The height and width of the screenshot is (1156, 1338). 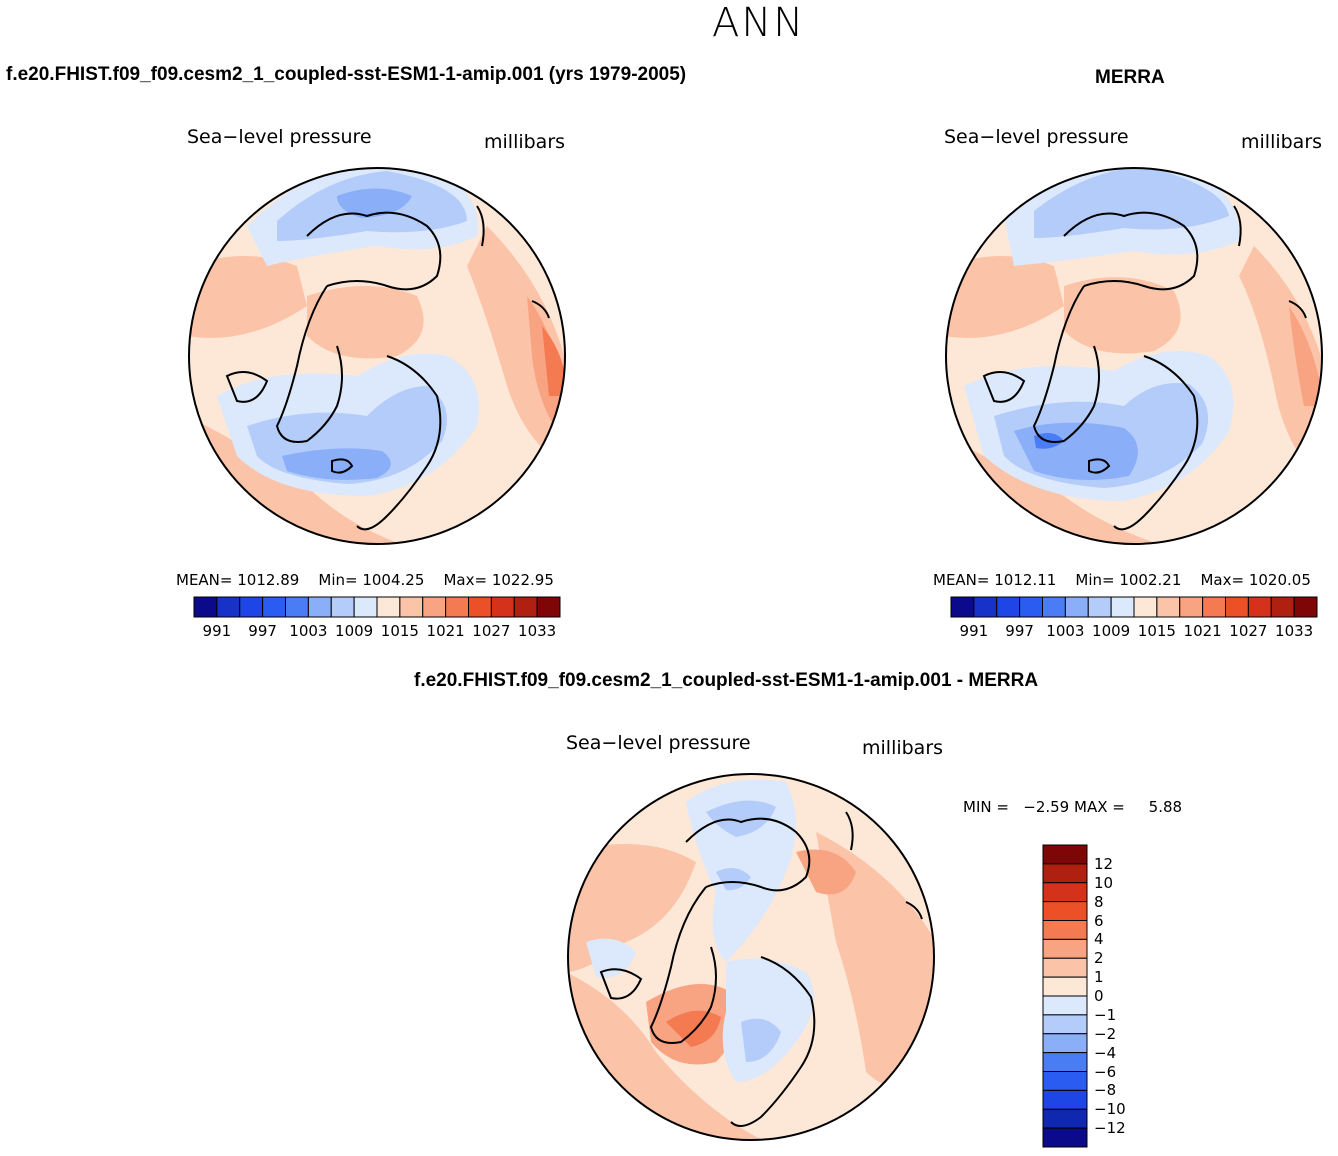 I want to click on panel-diff-colorbar-tick-label: 2, so click(x=1099, y=958).